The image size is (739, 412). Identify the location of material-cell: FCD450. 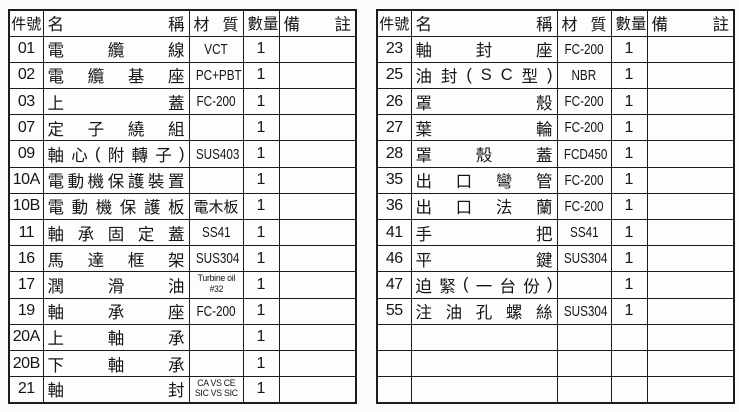
(584, 154).